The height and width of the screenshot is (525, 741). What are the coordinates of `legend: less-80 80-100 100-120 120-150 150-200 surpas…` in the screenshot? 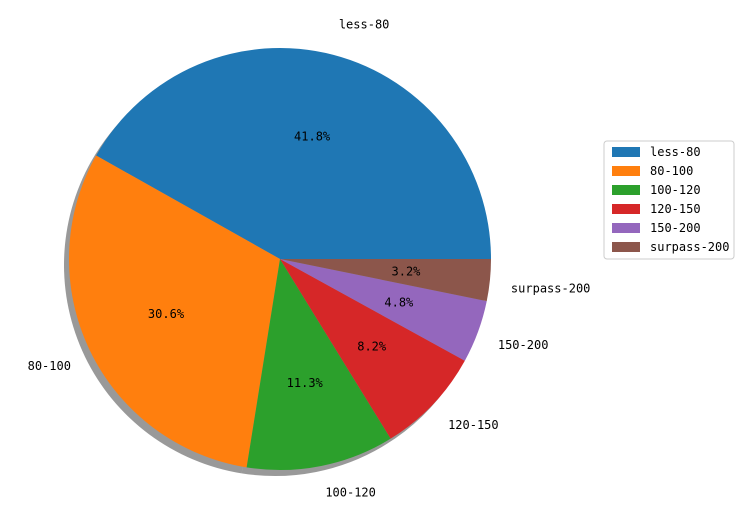 It's located at (669, 200).